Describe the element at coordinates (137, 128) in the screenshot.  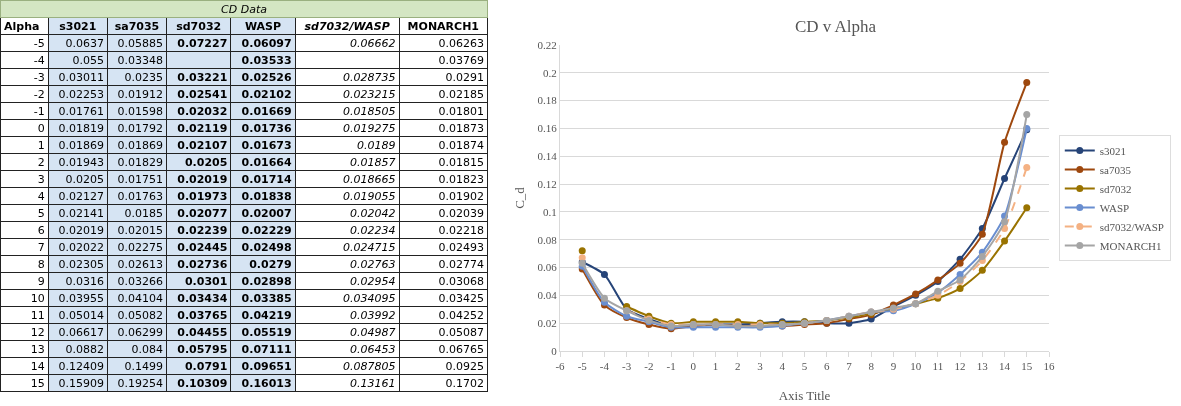
I see `data-label: 0.01792` at that location.